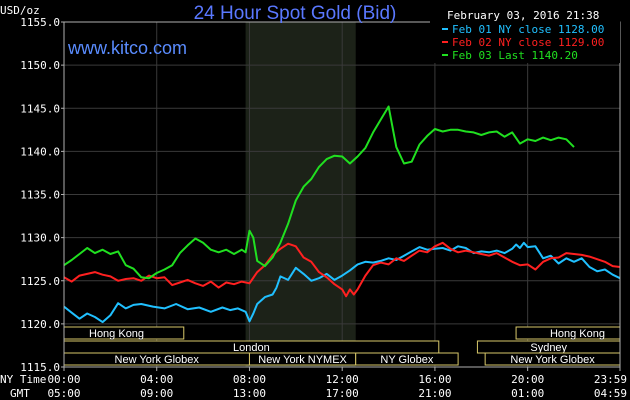 This screenshot has height=400, width=630. Describe the element at coordinates (528, 29) in the screenshot. I see `legend-entry: Feb 01 NY close 1128.00` at that location.